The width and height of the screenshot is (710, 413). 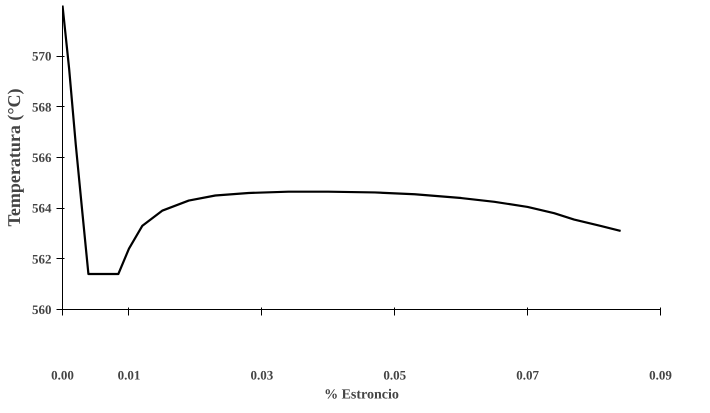 What do you see at coordinates (42, 208) in the screenshot?
I see `y-tick-label: 564` at bounding box center [42, 208].